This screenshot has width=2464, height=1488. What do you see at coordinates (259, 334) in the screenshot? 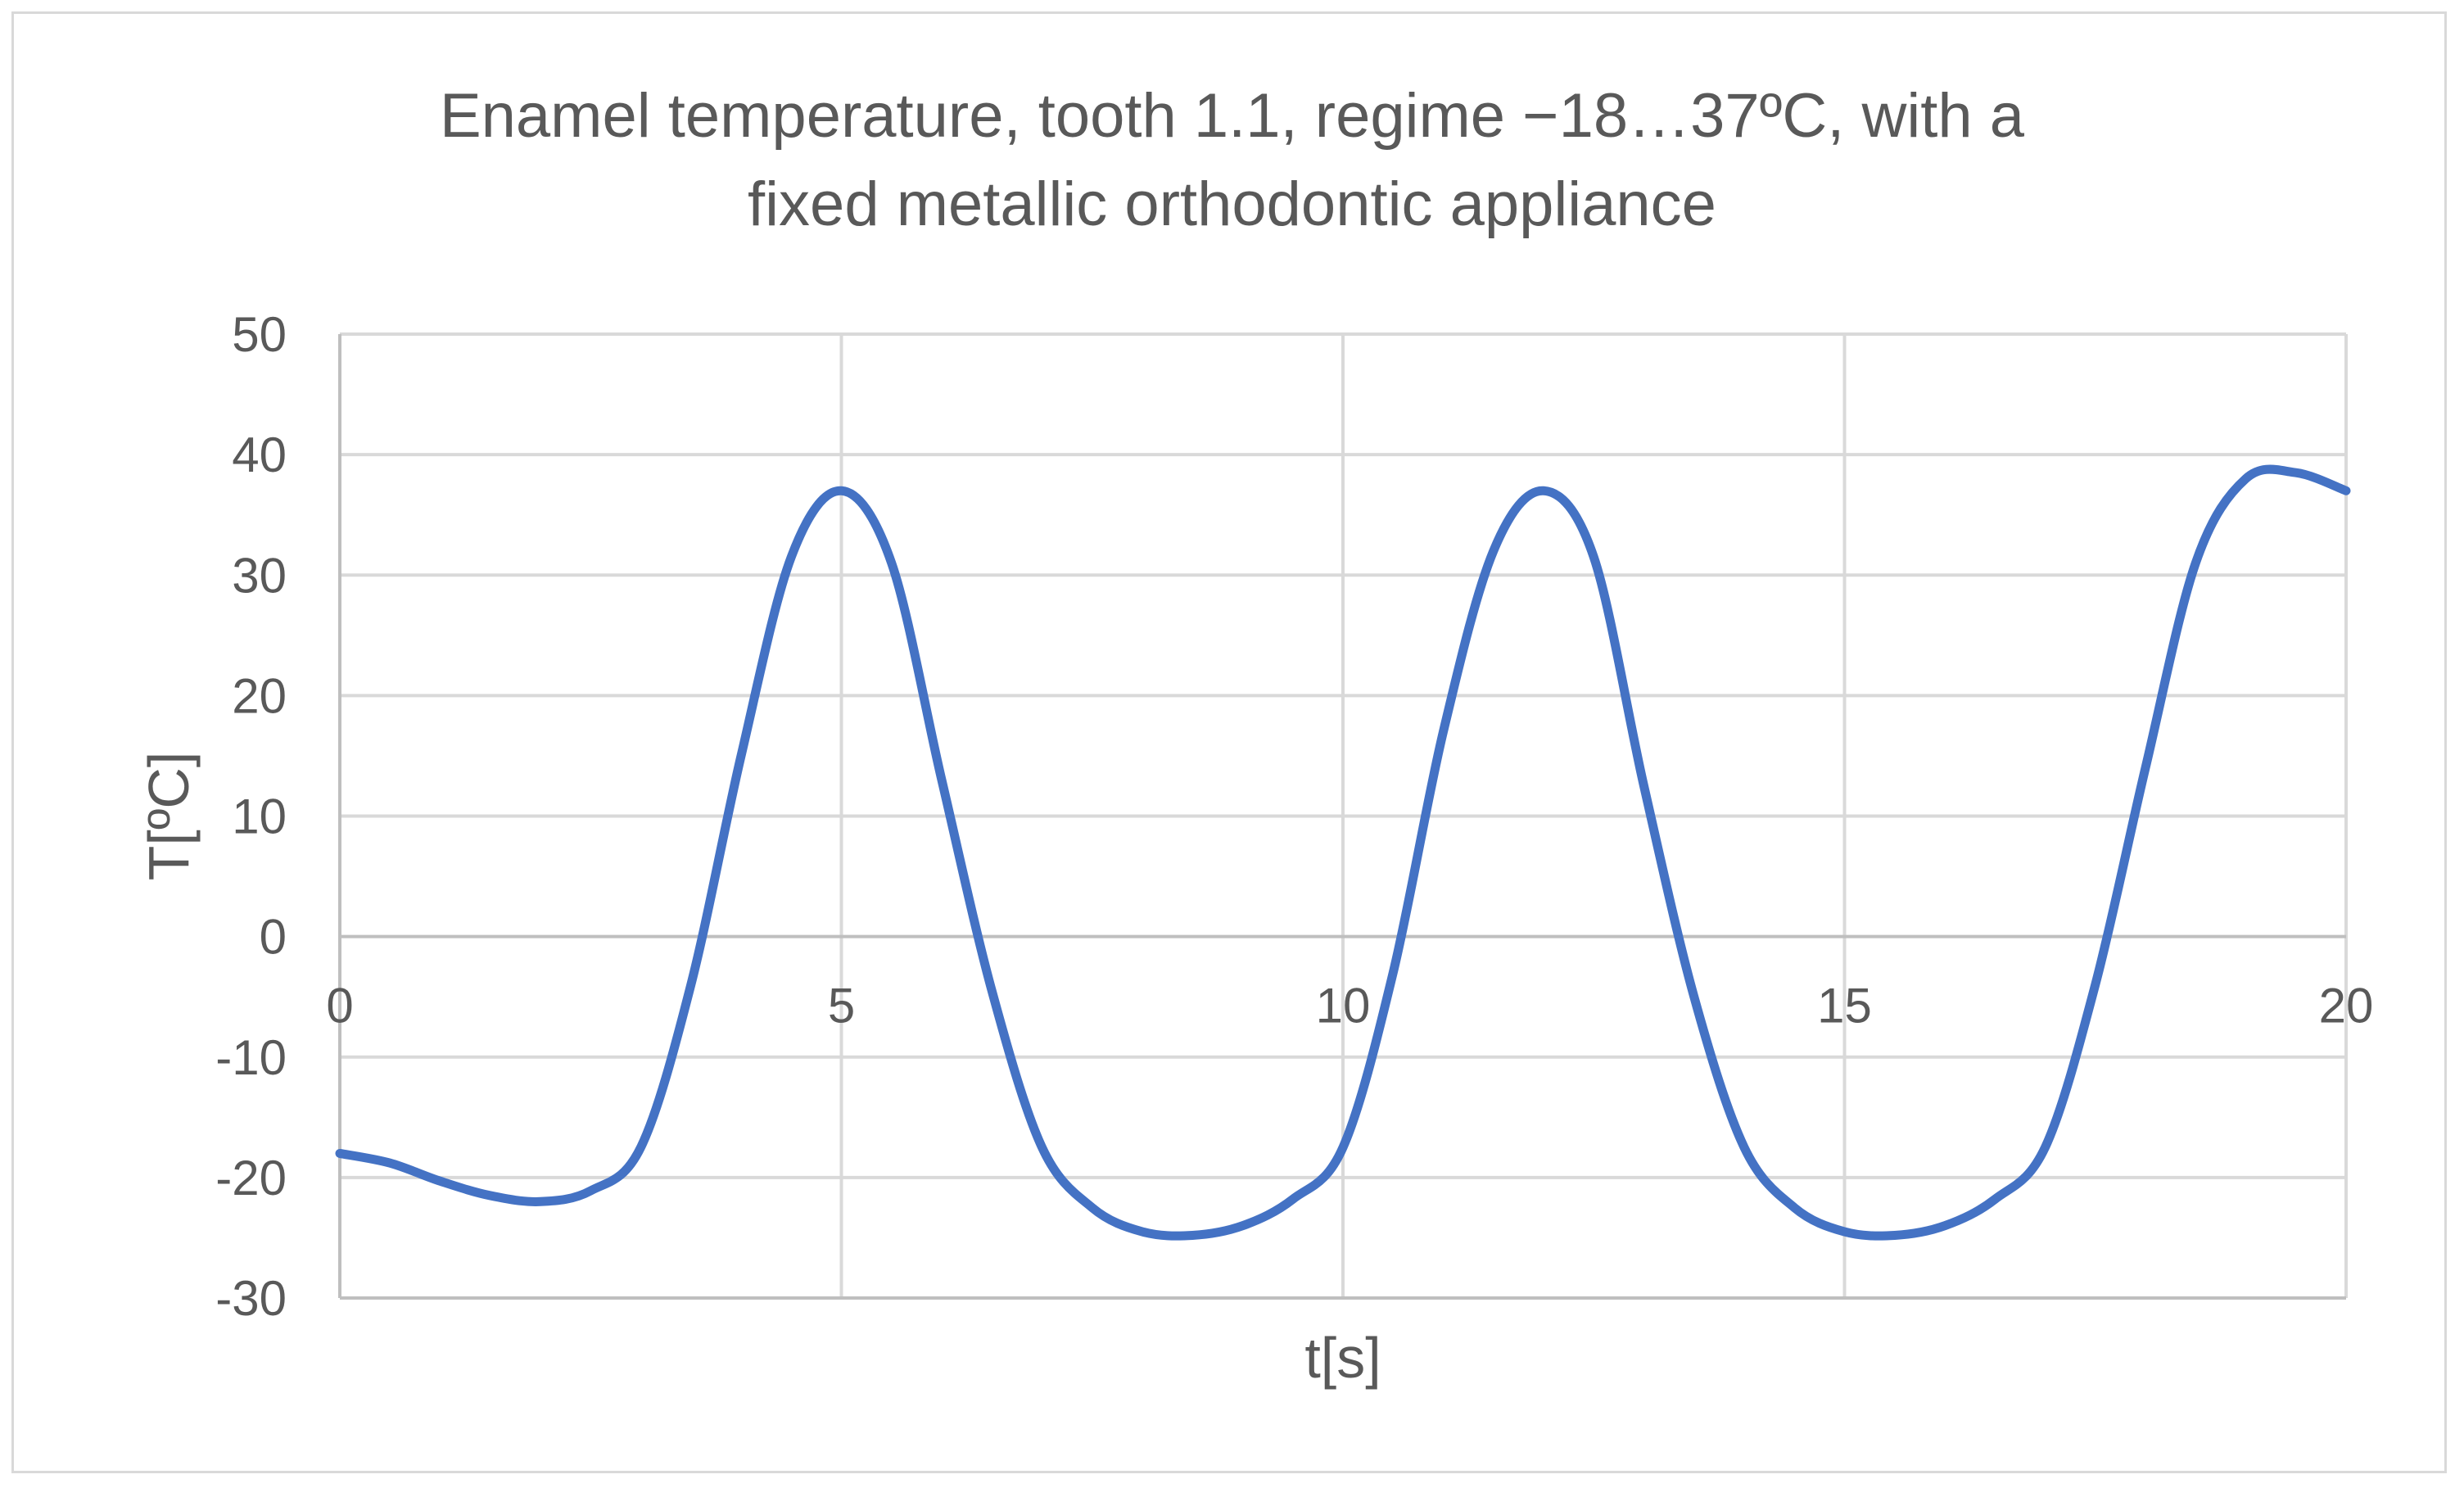
I see `y-tick-label: 50` at bounding box center [259, 334].